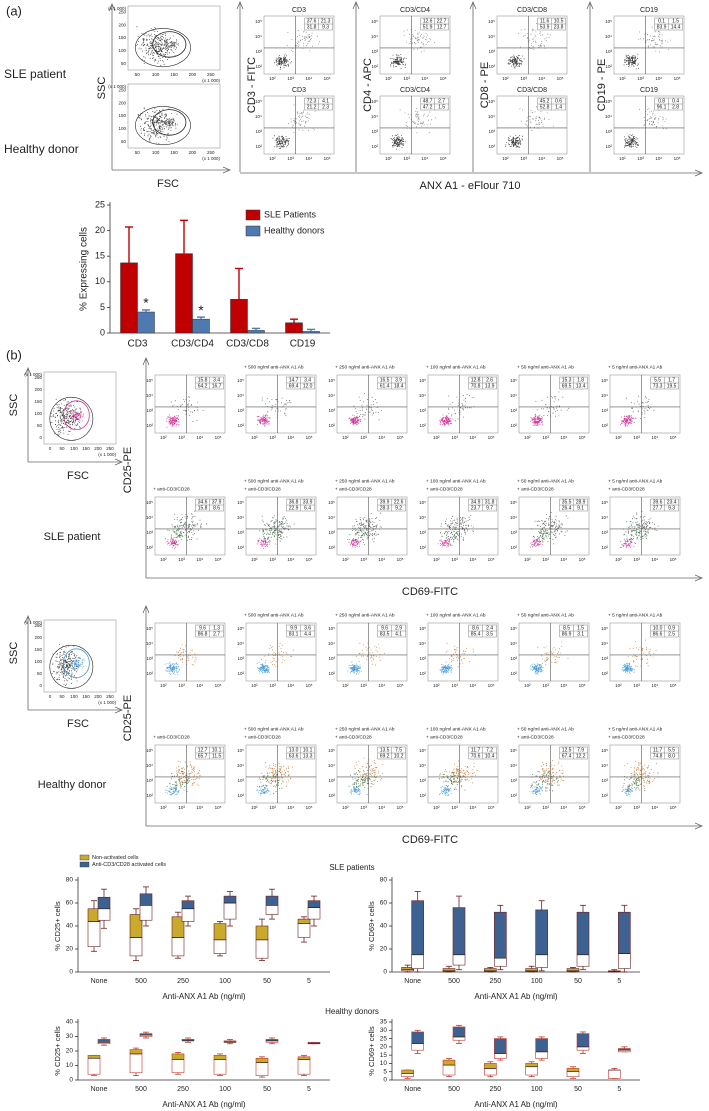 The image size is (709, 1111). What do you see at coordinates (384, 1022) in the screenshot?
I see `y-tick-label: 35` at bounding box center [384, 1022].